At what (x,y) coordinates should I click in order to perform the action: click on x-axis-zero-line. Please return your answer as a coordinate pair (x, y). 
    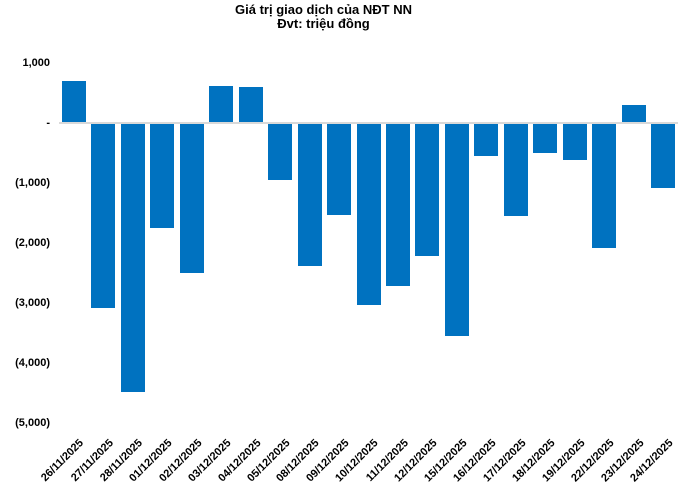
    Looking at the image, I should click on (368, 122).